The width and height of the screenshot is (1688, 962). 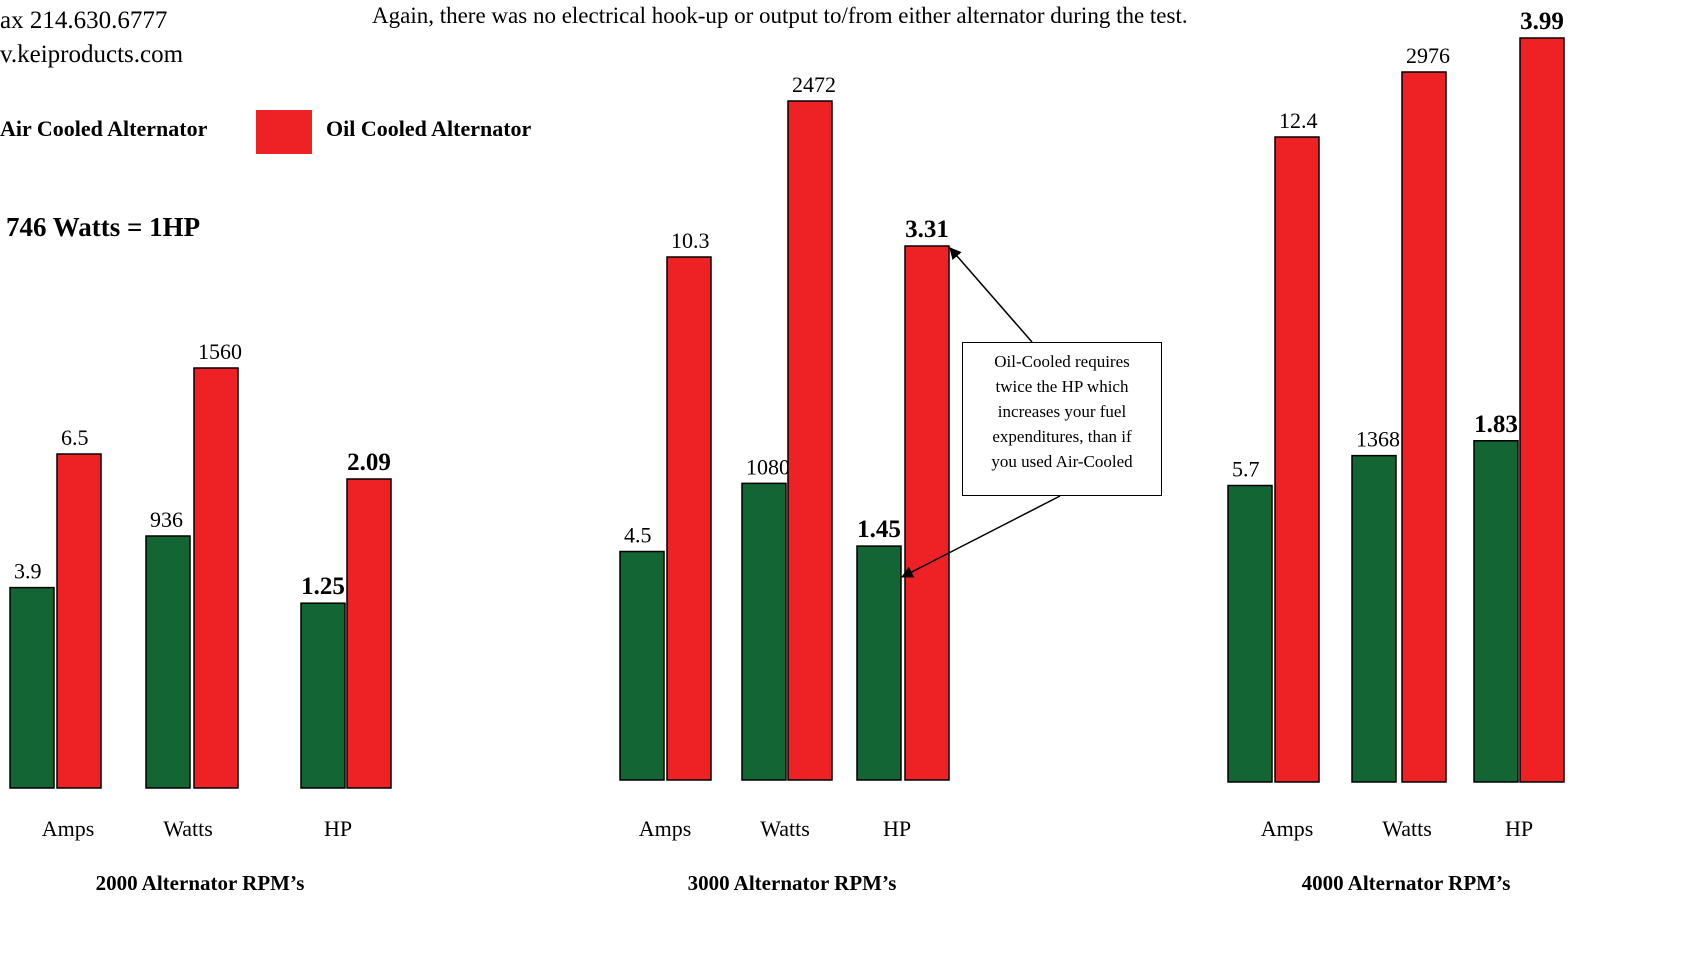 What do you see at coordinates (1062, 386) in the screenshot?
I see `callout-line: twice the HP which` at bounding box center [1062, 386].